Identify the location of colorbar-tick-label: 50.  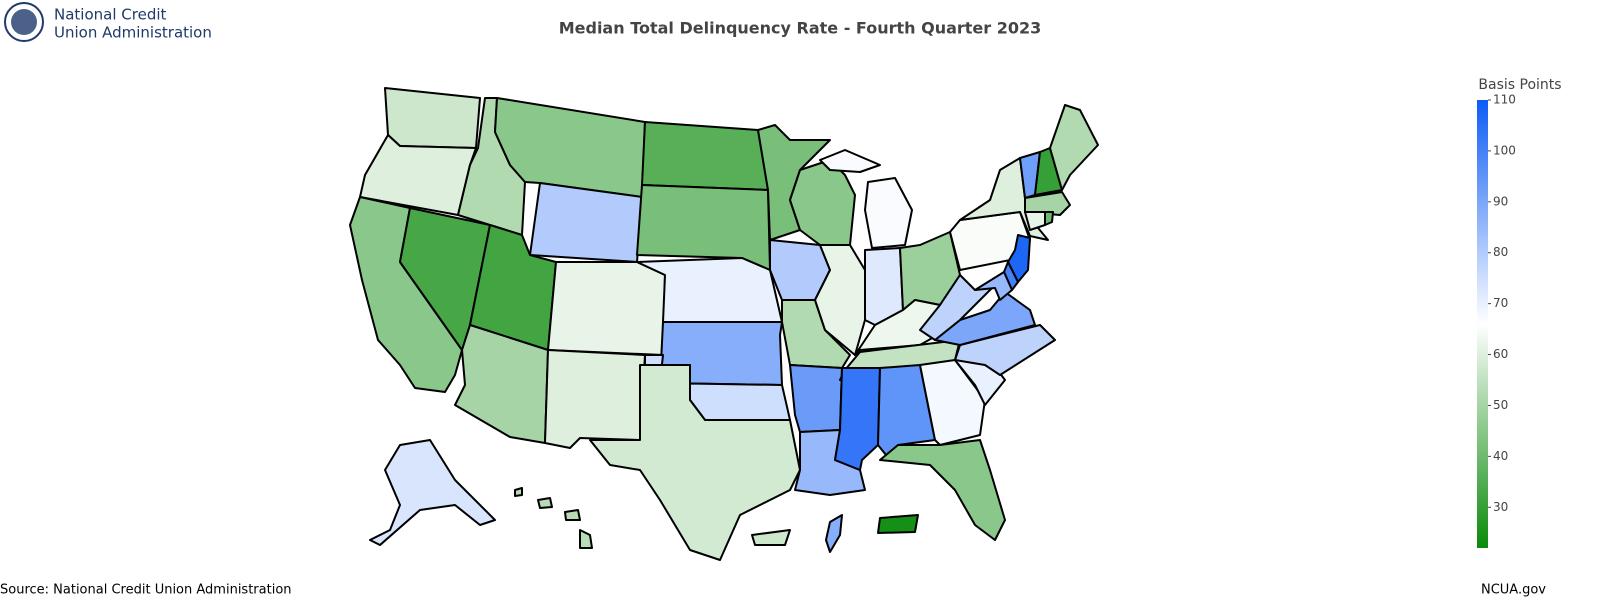
(1500, 405).